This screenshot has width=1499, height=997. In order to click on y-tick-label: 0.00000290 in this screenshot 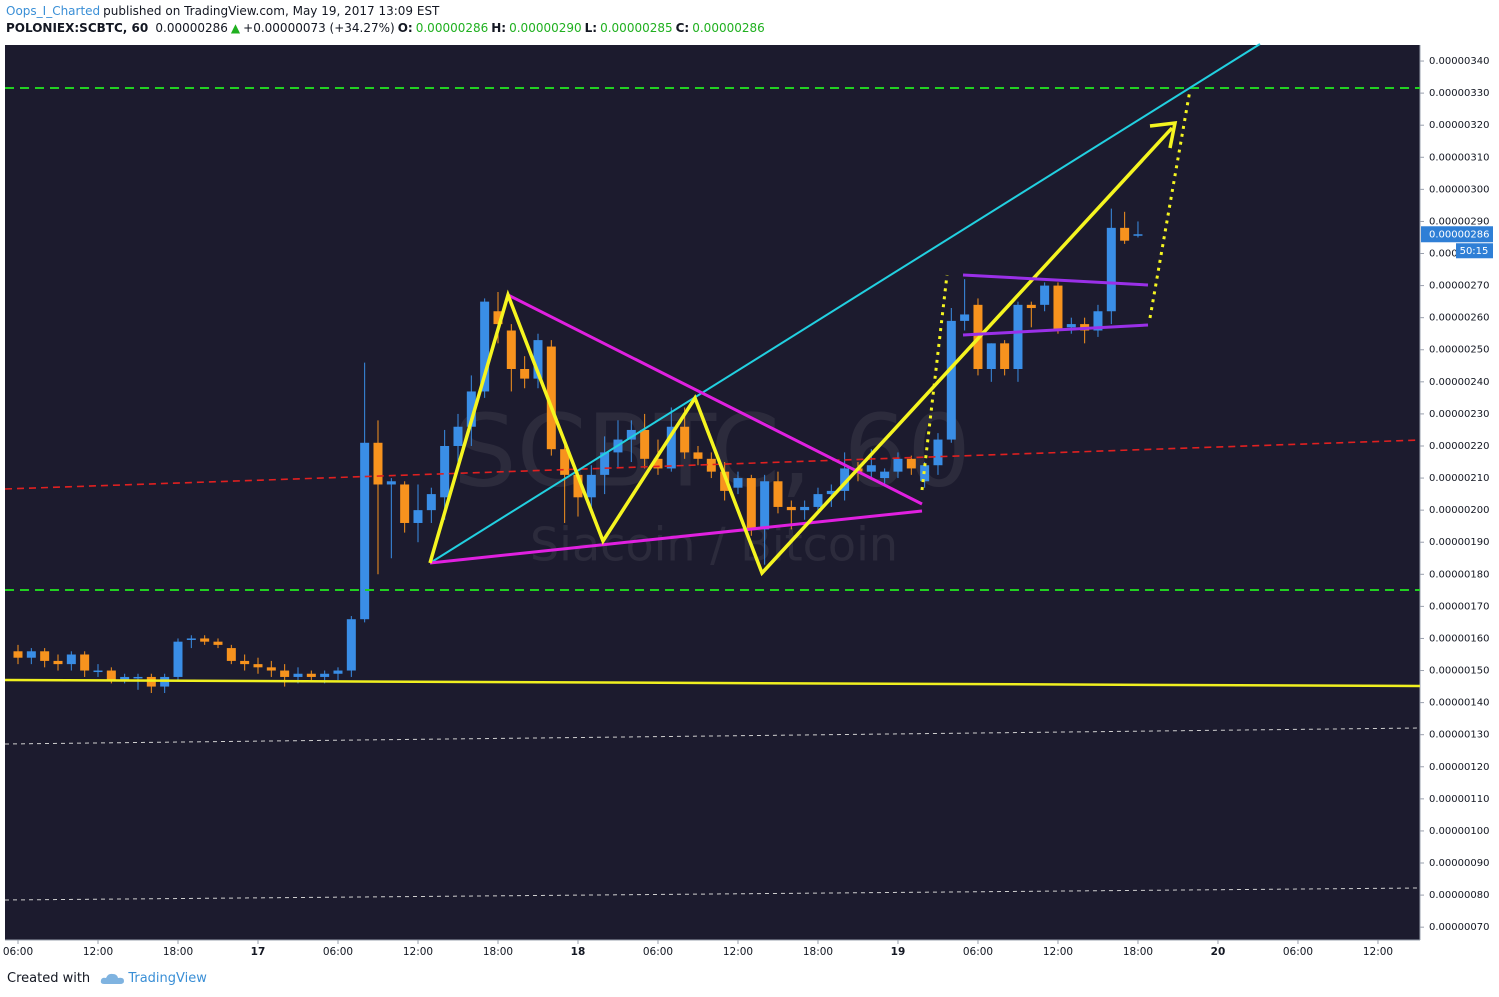, I will do `click(1459, 221)`.